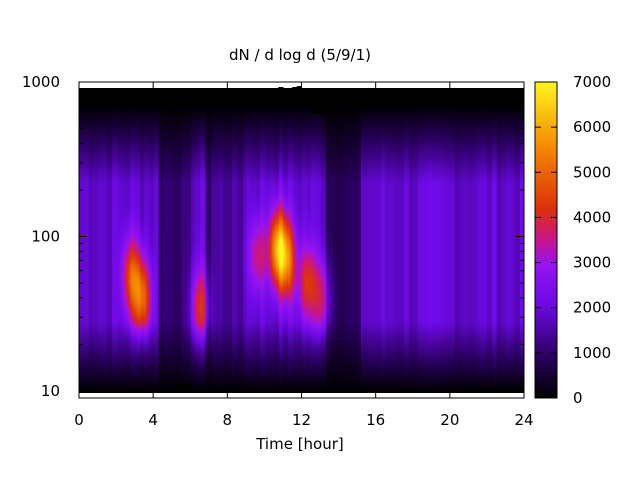  Describe the element at coordinates (592, 263) in the screenshot. I see `colorbar-tick-label: 3000` at that location.